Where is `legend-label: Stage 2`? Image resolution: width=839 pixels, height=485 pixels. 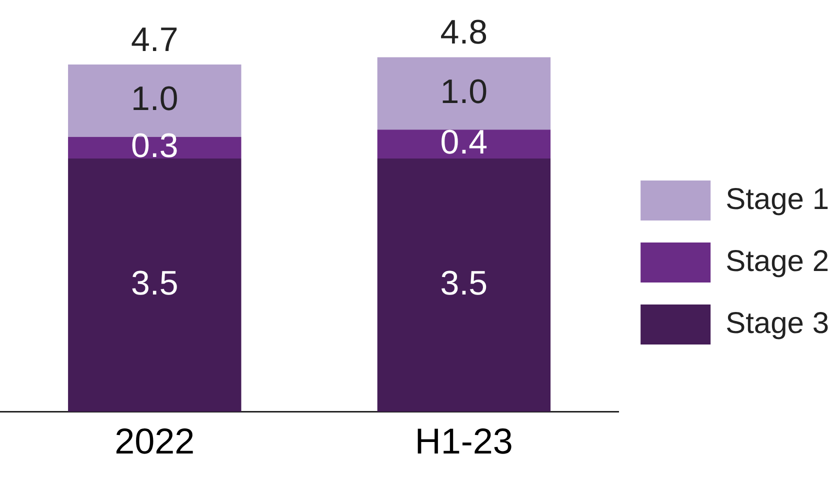 legend-label: Stage 2 is located at coordinates (778, 261).